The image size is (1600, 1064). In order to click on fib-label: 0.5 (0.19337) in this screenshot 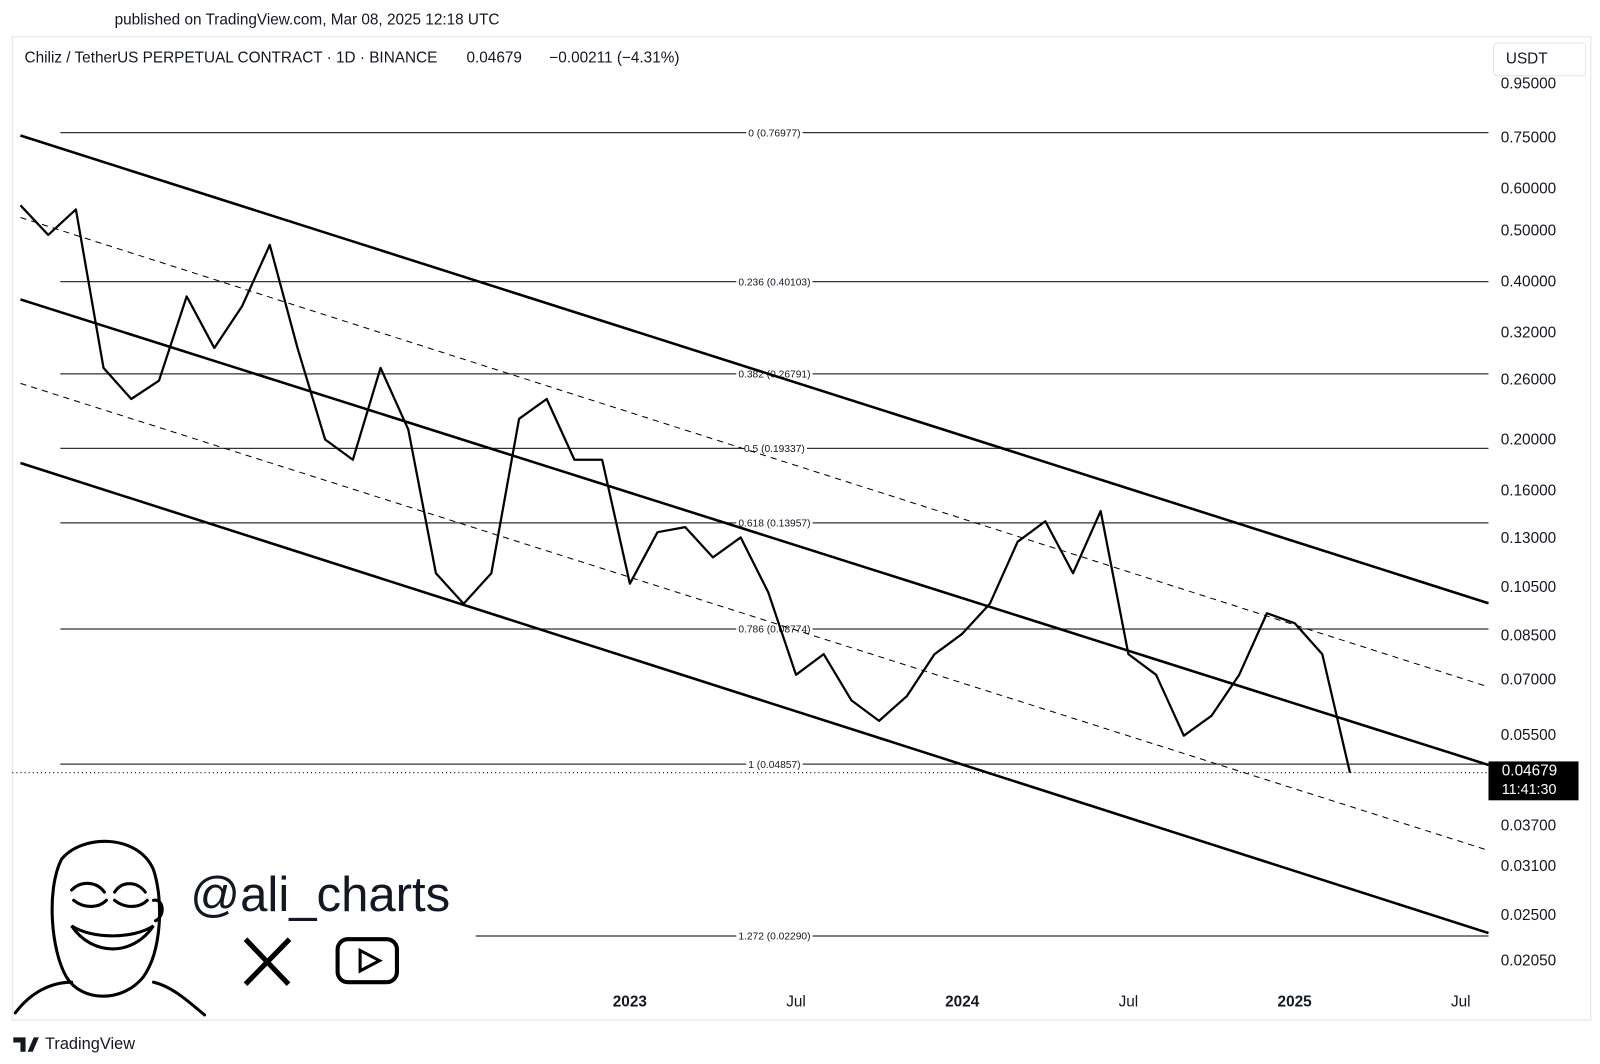, I will do `click(774, 449)`.